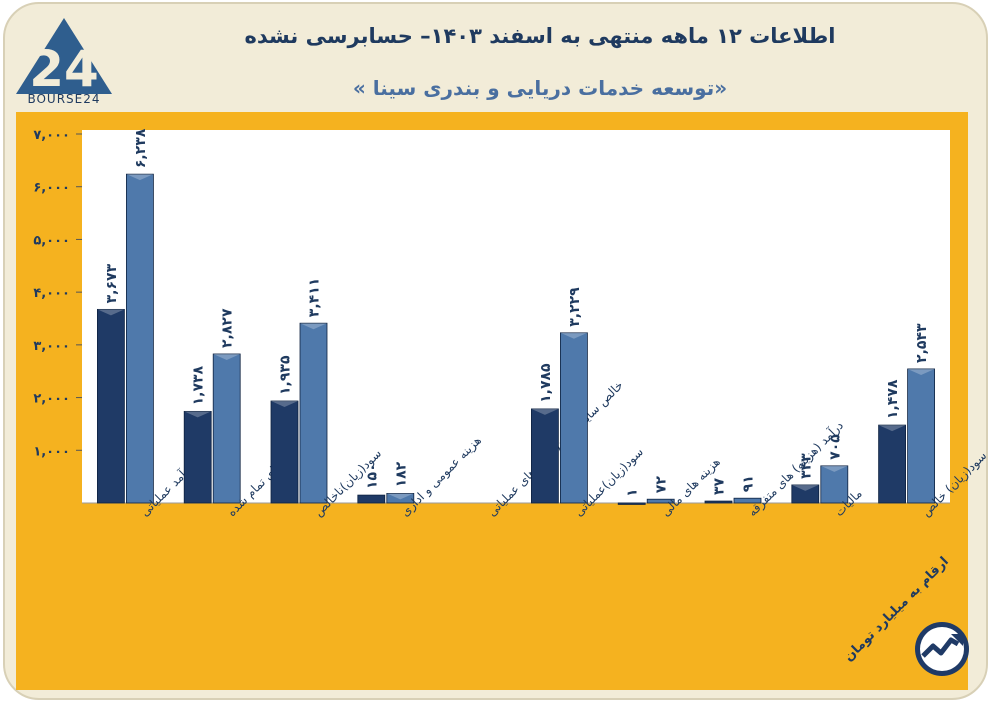 The height and width of the screenshot is (704, 993). I want to click on data-label: ۲,۸۲۷, so click(228, 328).